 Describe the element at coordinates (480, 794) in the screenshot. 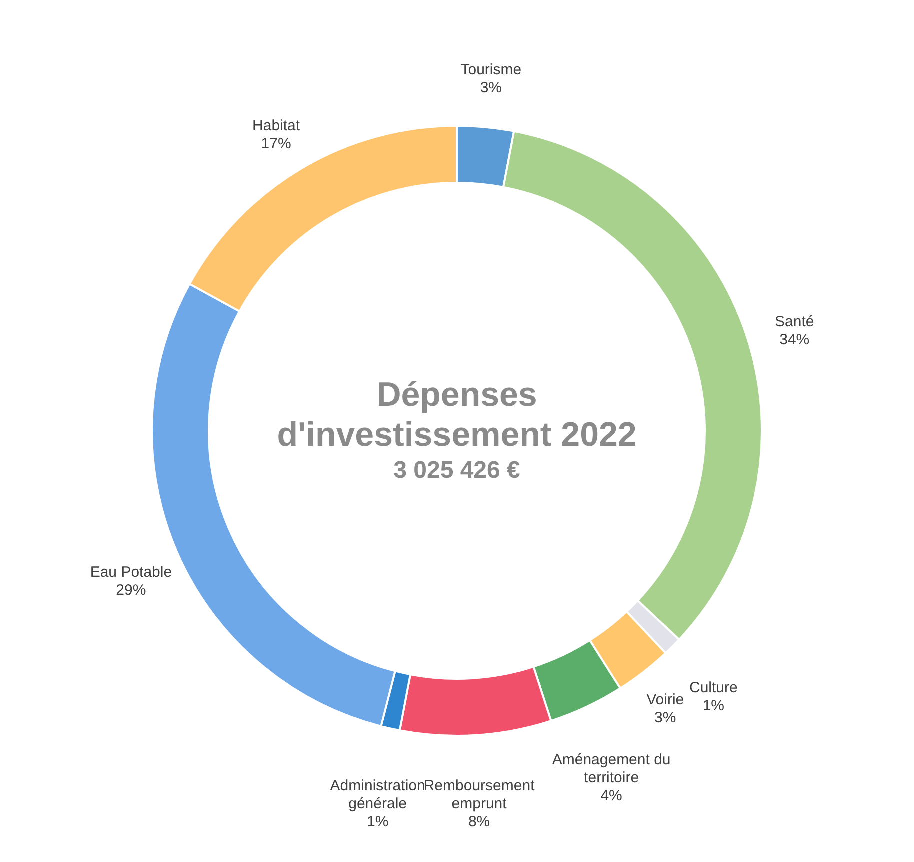

I see `slice-label: Remboursement emprunt` at that location.